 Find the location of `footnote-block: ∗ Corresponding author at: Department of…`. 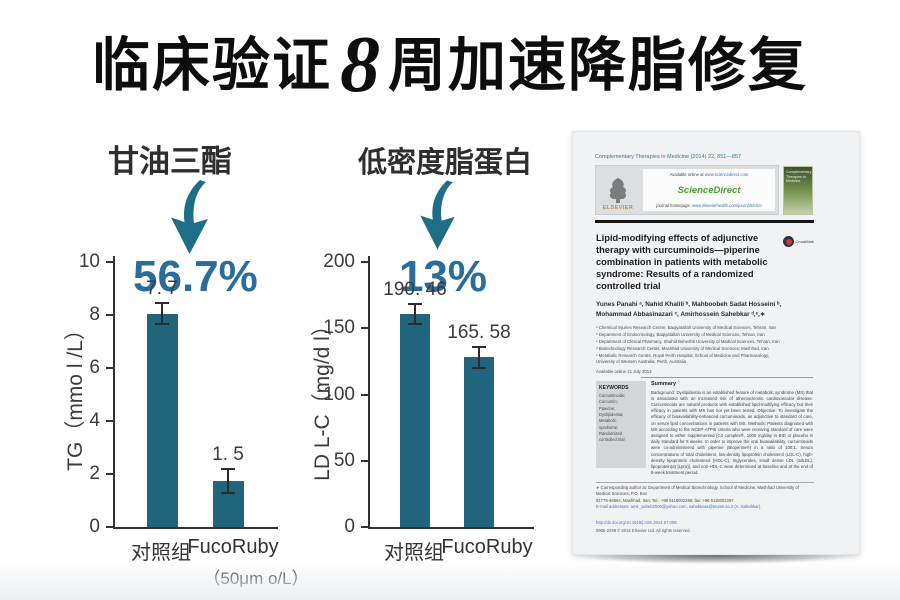

footnote-block: ∗ Corresponding author at: Department of… is located at coordinates (705, 496).